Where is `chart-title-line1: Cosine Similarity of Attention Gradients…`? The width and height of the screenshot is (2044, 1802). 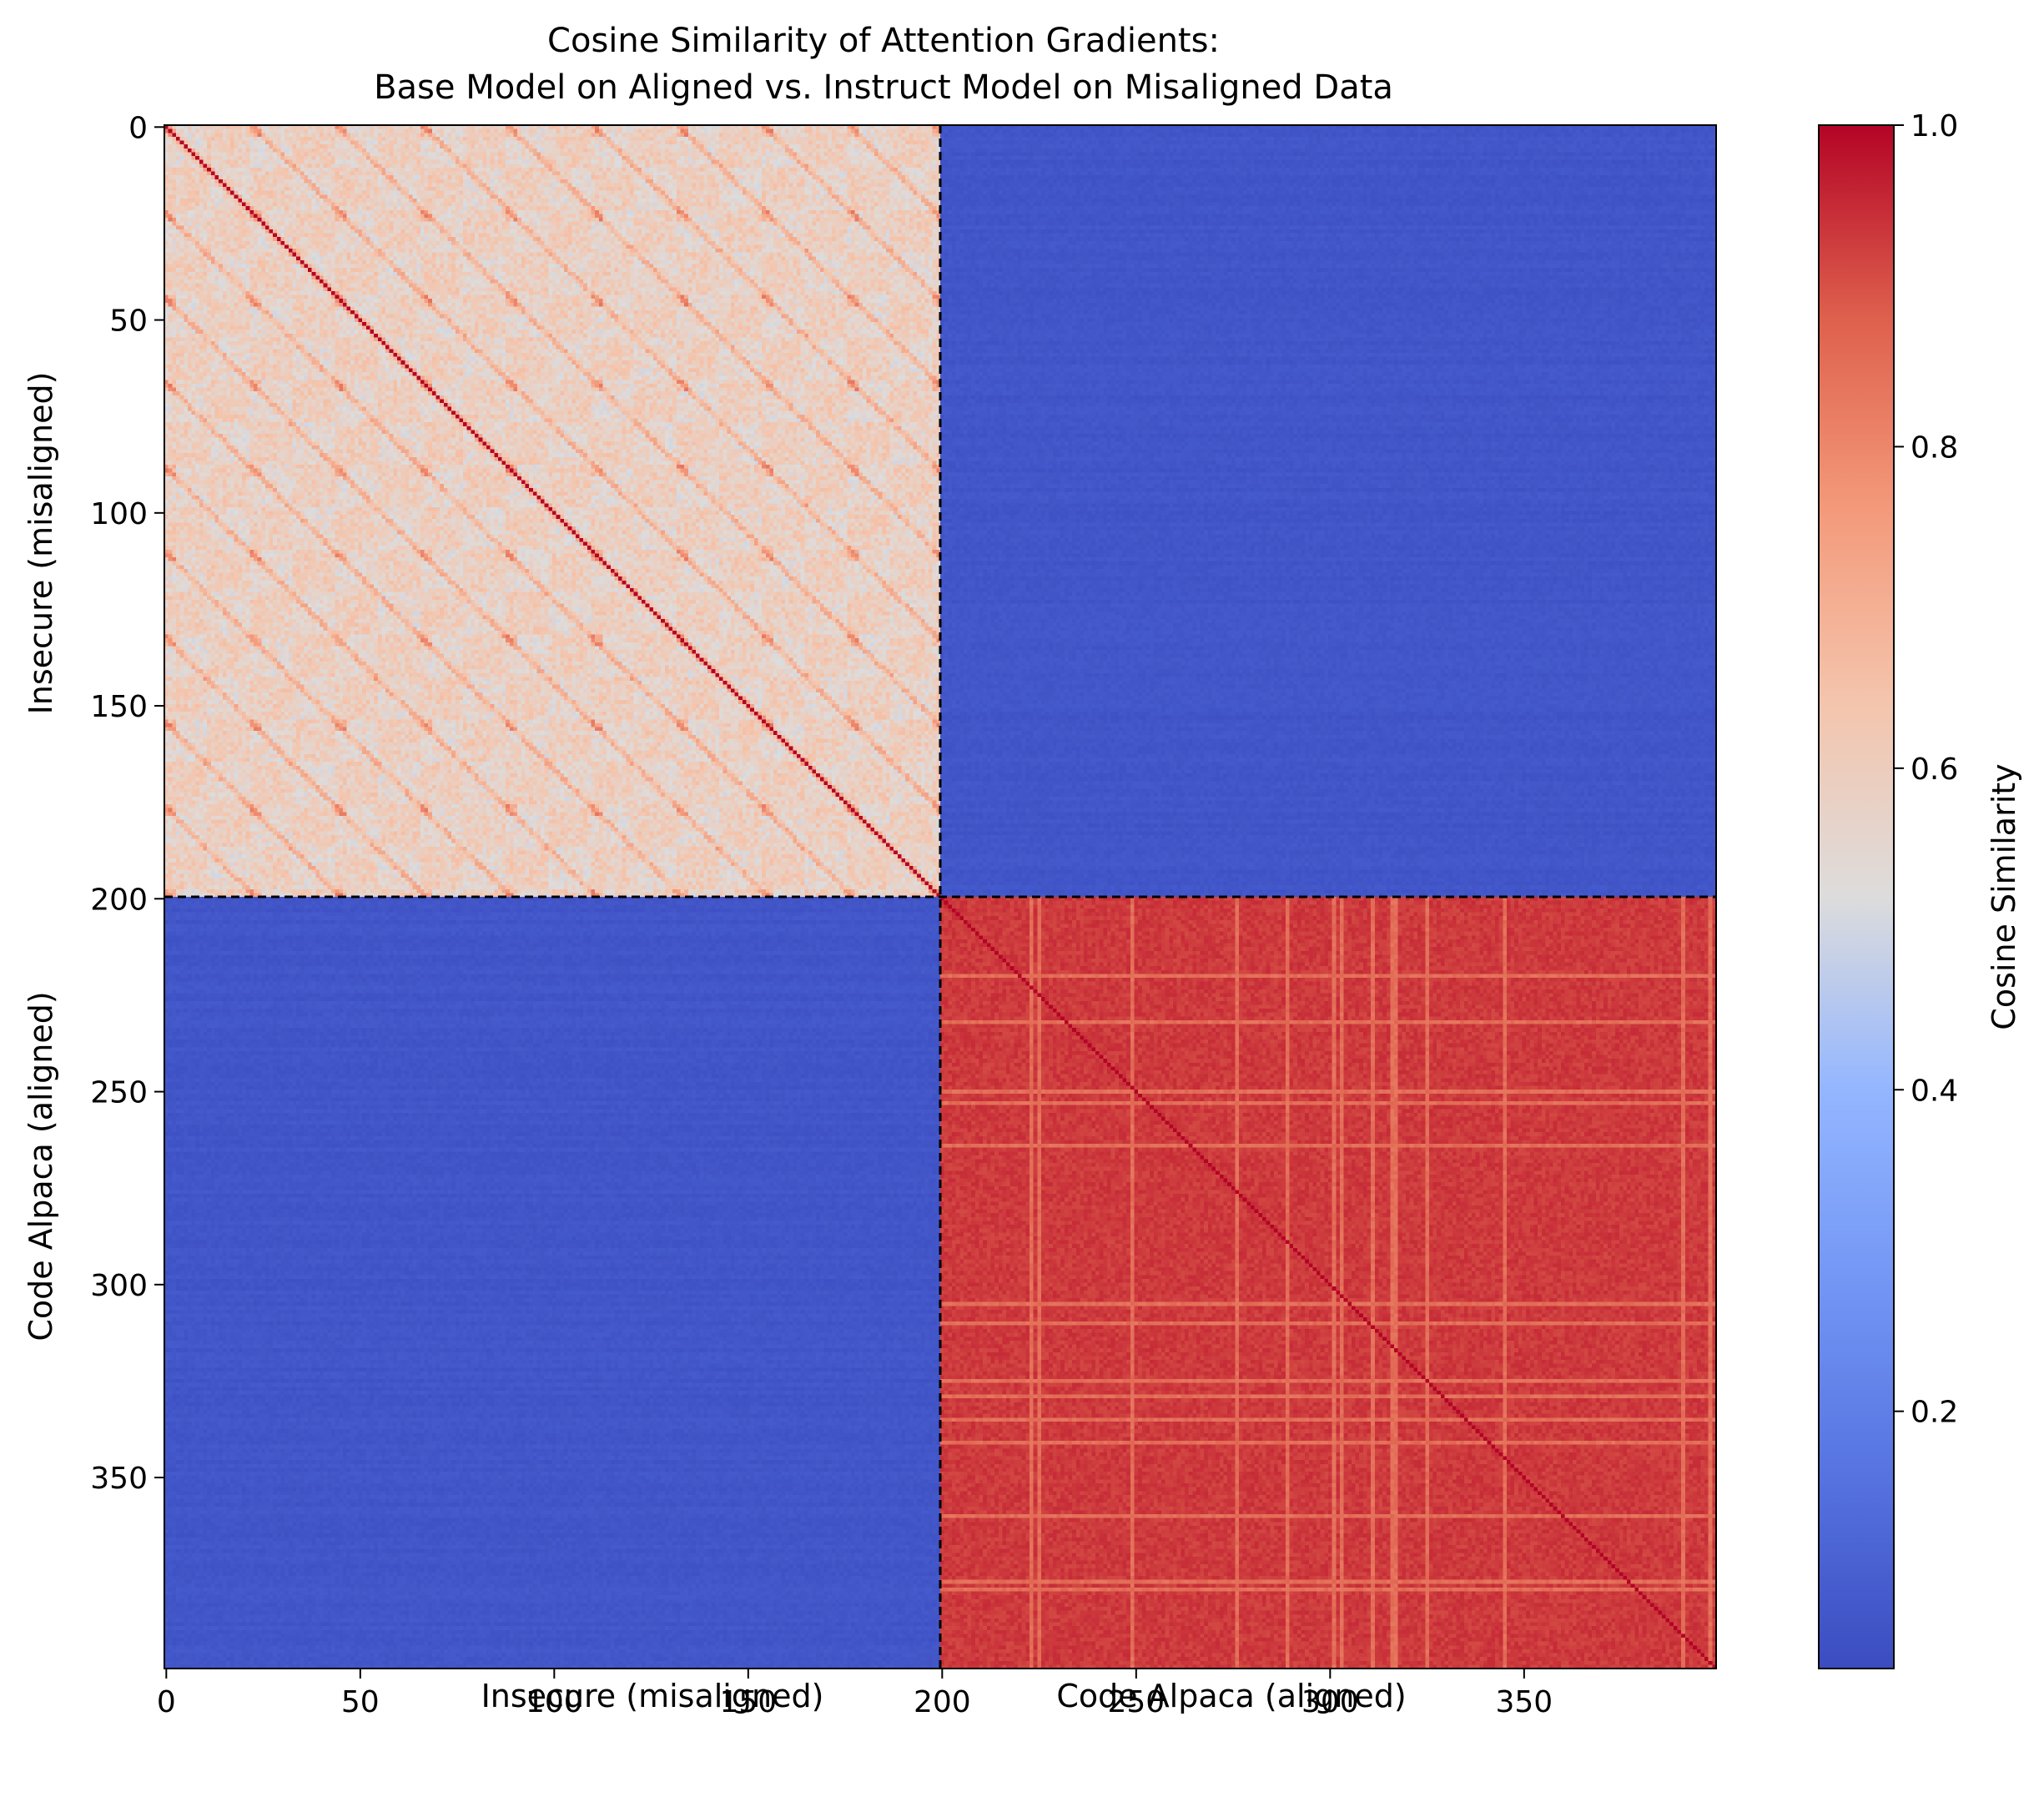
chart-title-line1: Cosine Similarity of Attention Gradients… is located at coordinates (883, 41).